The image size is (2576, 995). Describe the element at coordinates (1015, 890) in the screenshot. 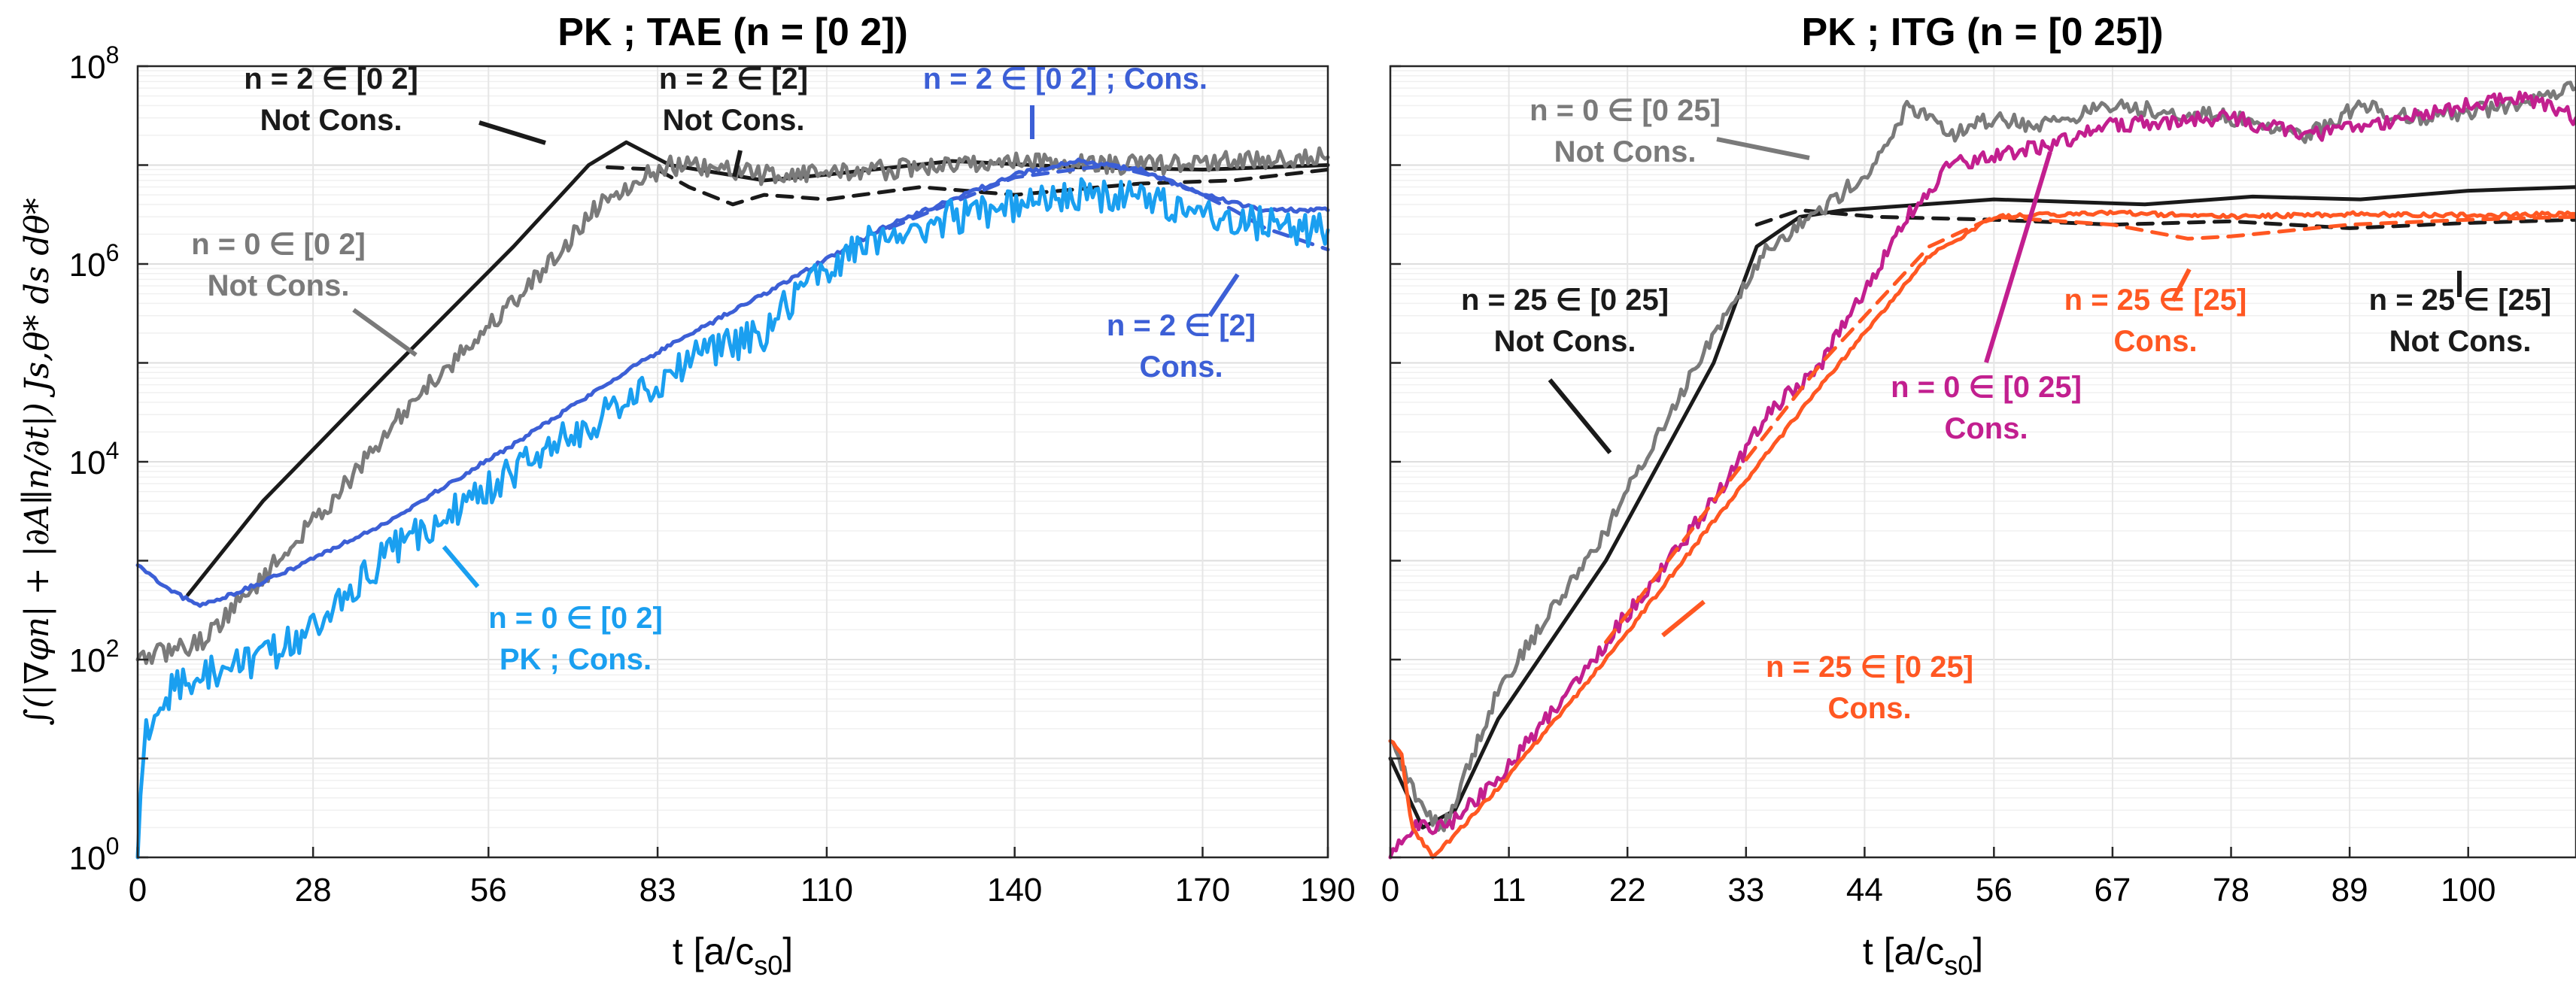

I see `x-tick-label: 140` at that location.